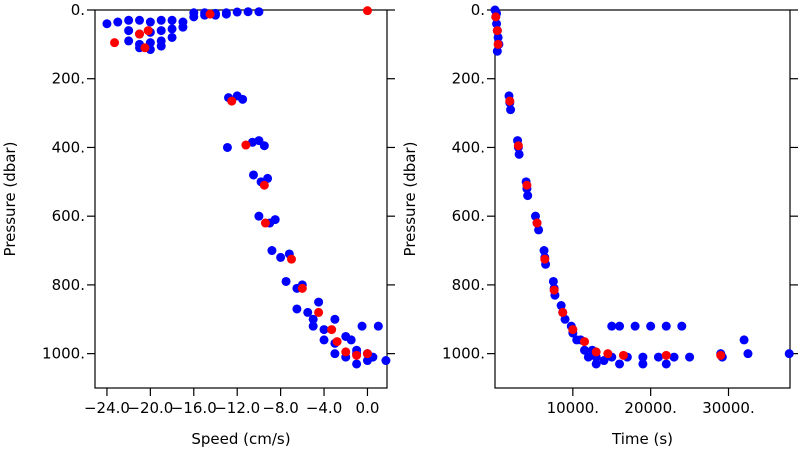  What do you see at coordinates (150, 408) in the screenshot?
I see `x-tick-label: −20.0` at bounding box center [150, 408].